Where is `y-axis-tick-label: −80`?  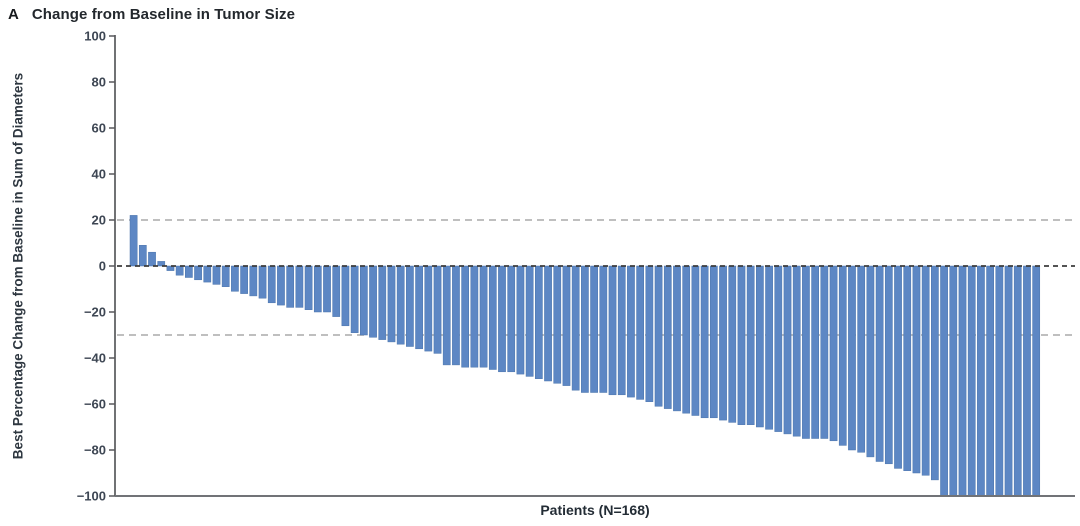 y-axis-tick-label: −80 is located at coordinates (95, 450).